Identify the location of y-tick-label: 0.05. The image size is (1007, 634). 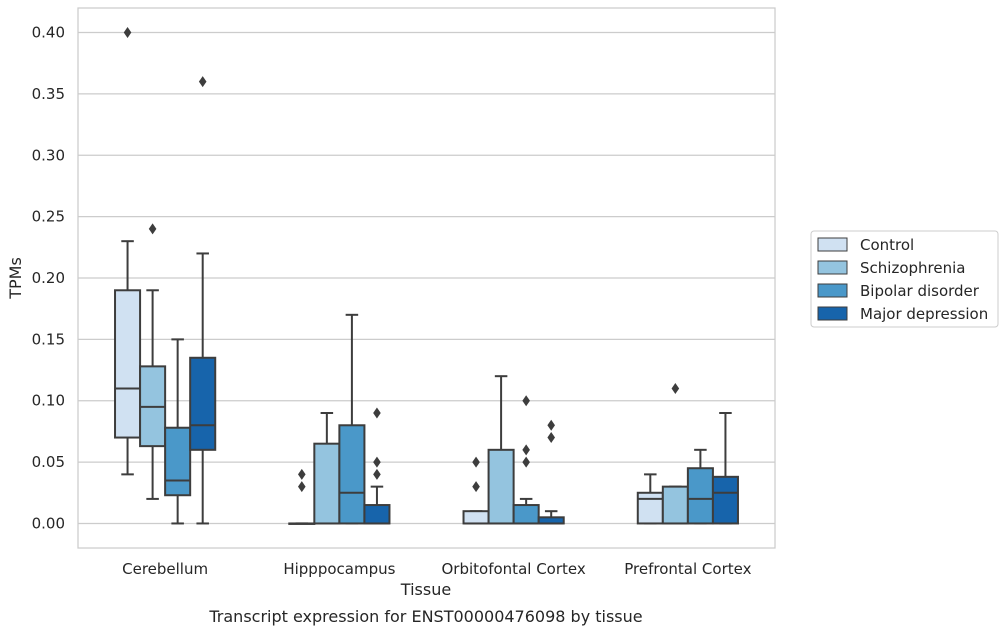
(48, 462).